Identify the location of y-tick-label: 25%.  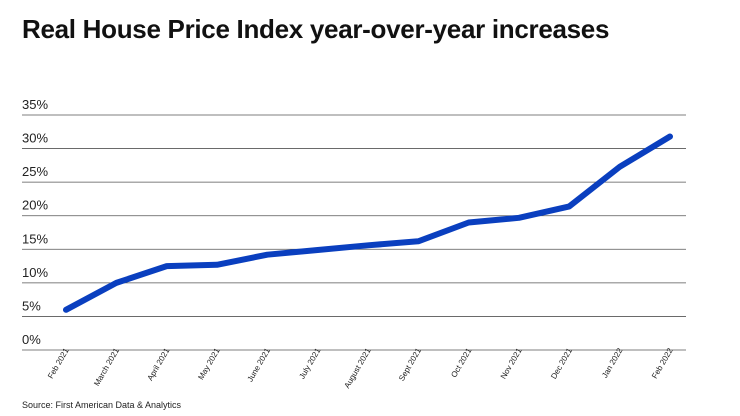
(35, 171).